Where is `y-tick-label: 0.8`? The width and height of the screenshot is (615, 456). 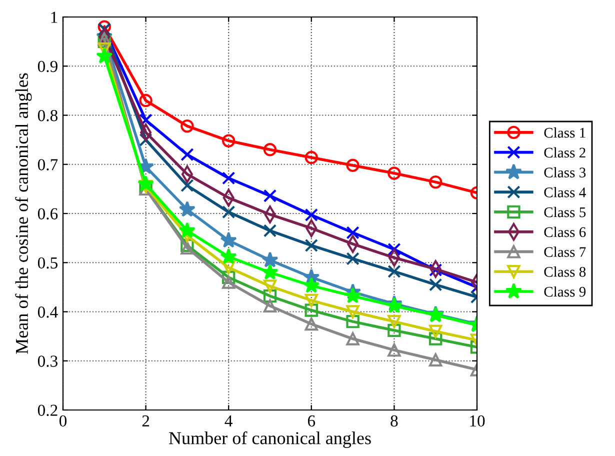 y-tick-label: 0.8 is located at coordinates (48, 116).